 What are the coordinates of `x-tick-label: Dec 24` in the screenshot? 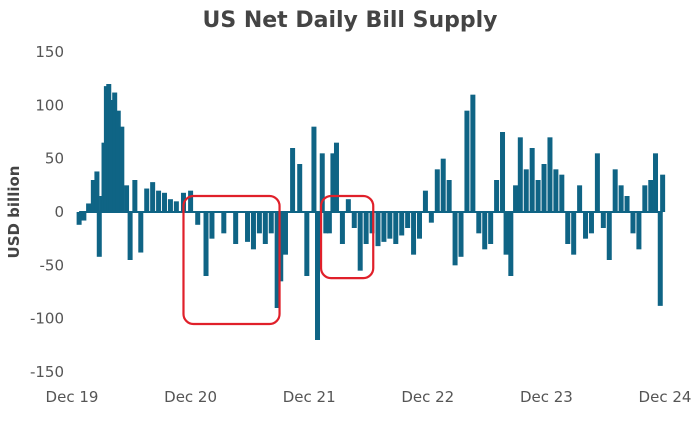 It's located at (665, 397).